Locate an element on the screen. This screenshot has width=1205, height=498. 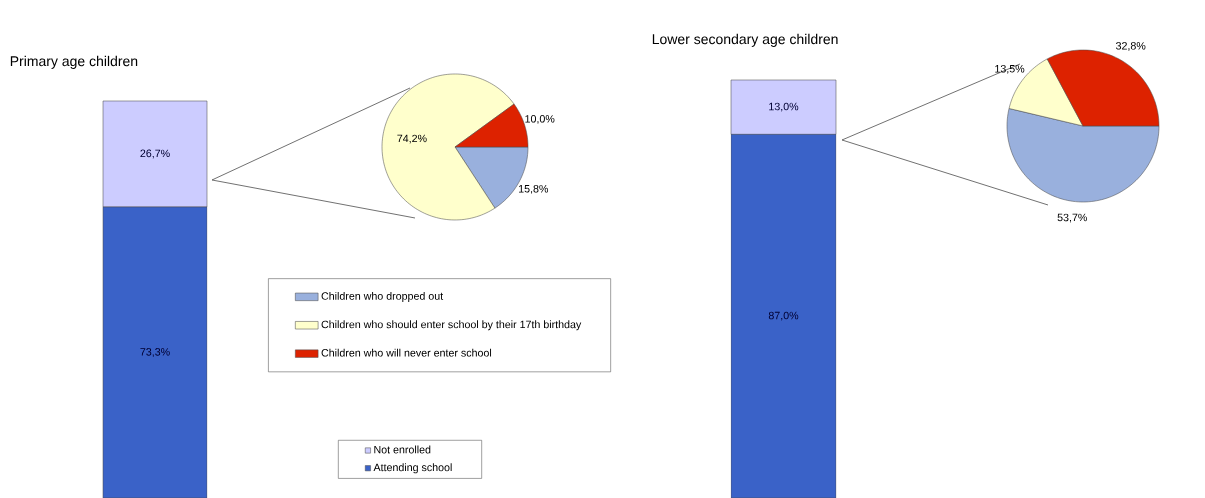
data-label: 10,0% is located at coordinates (540, 119).